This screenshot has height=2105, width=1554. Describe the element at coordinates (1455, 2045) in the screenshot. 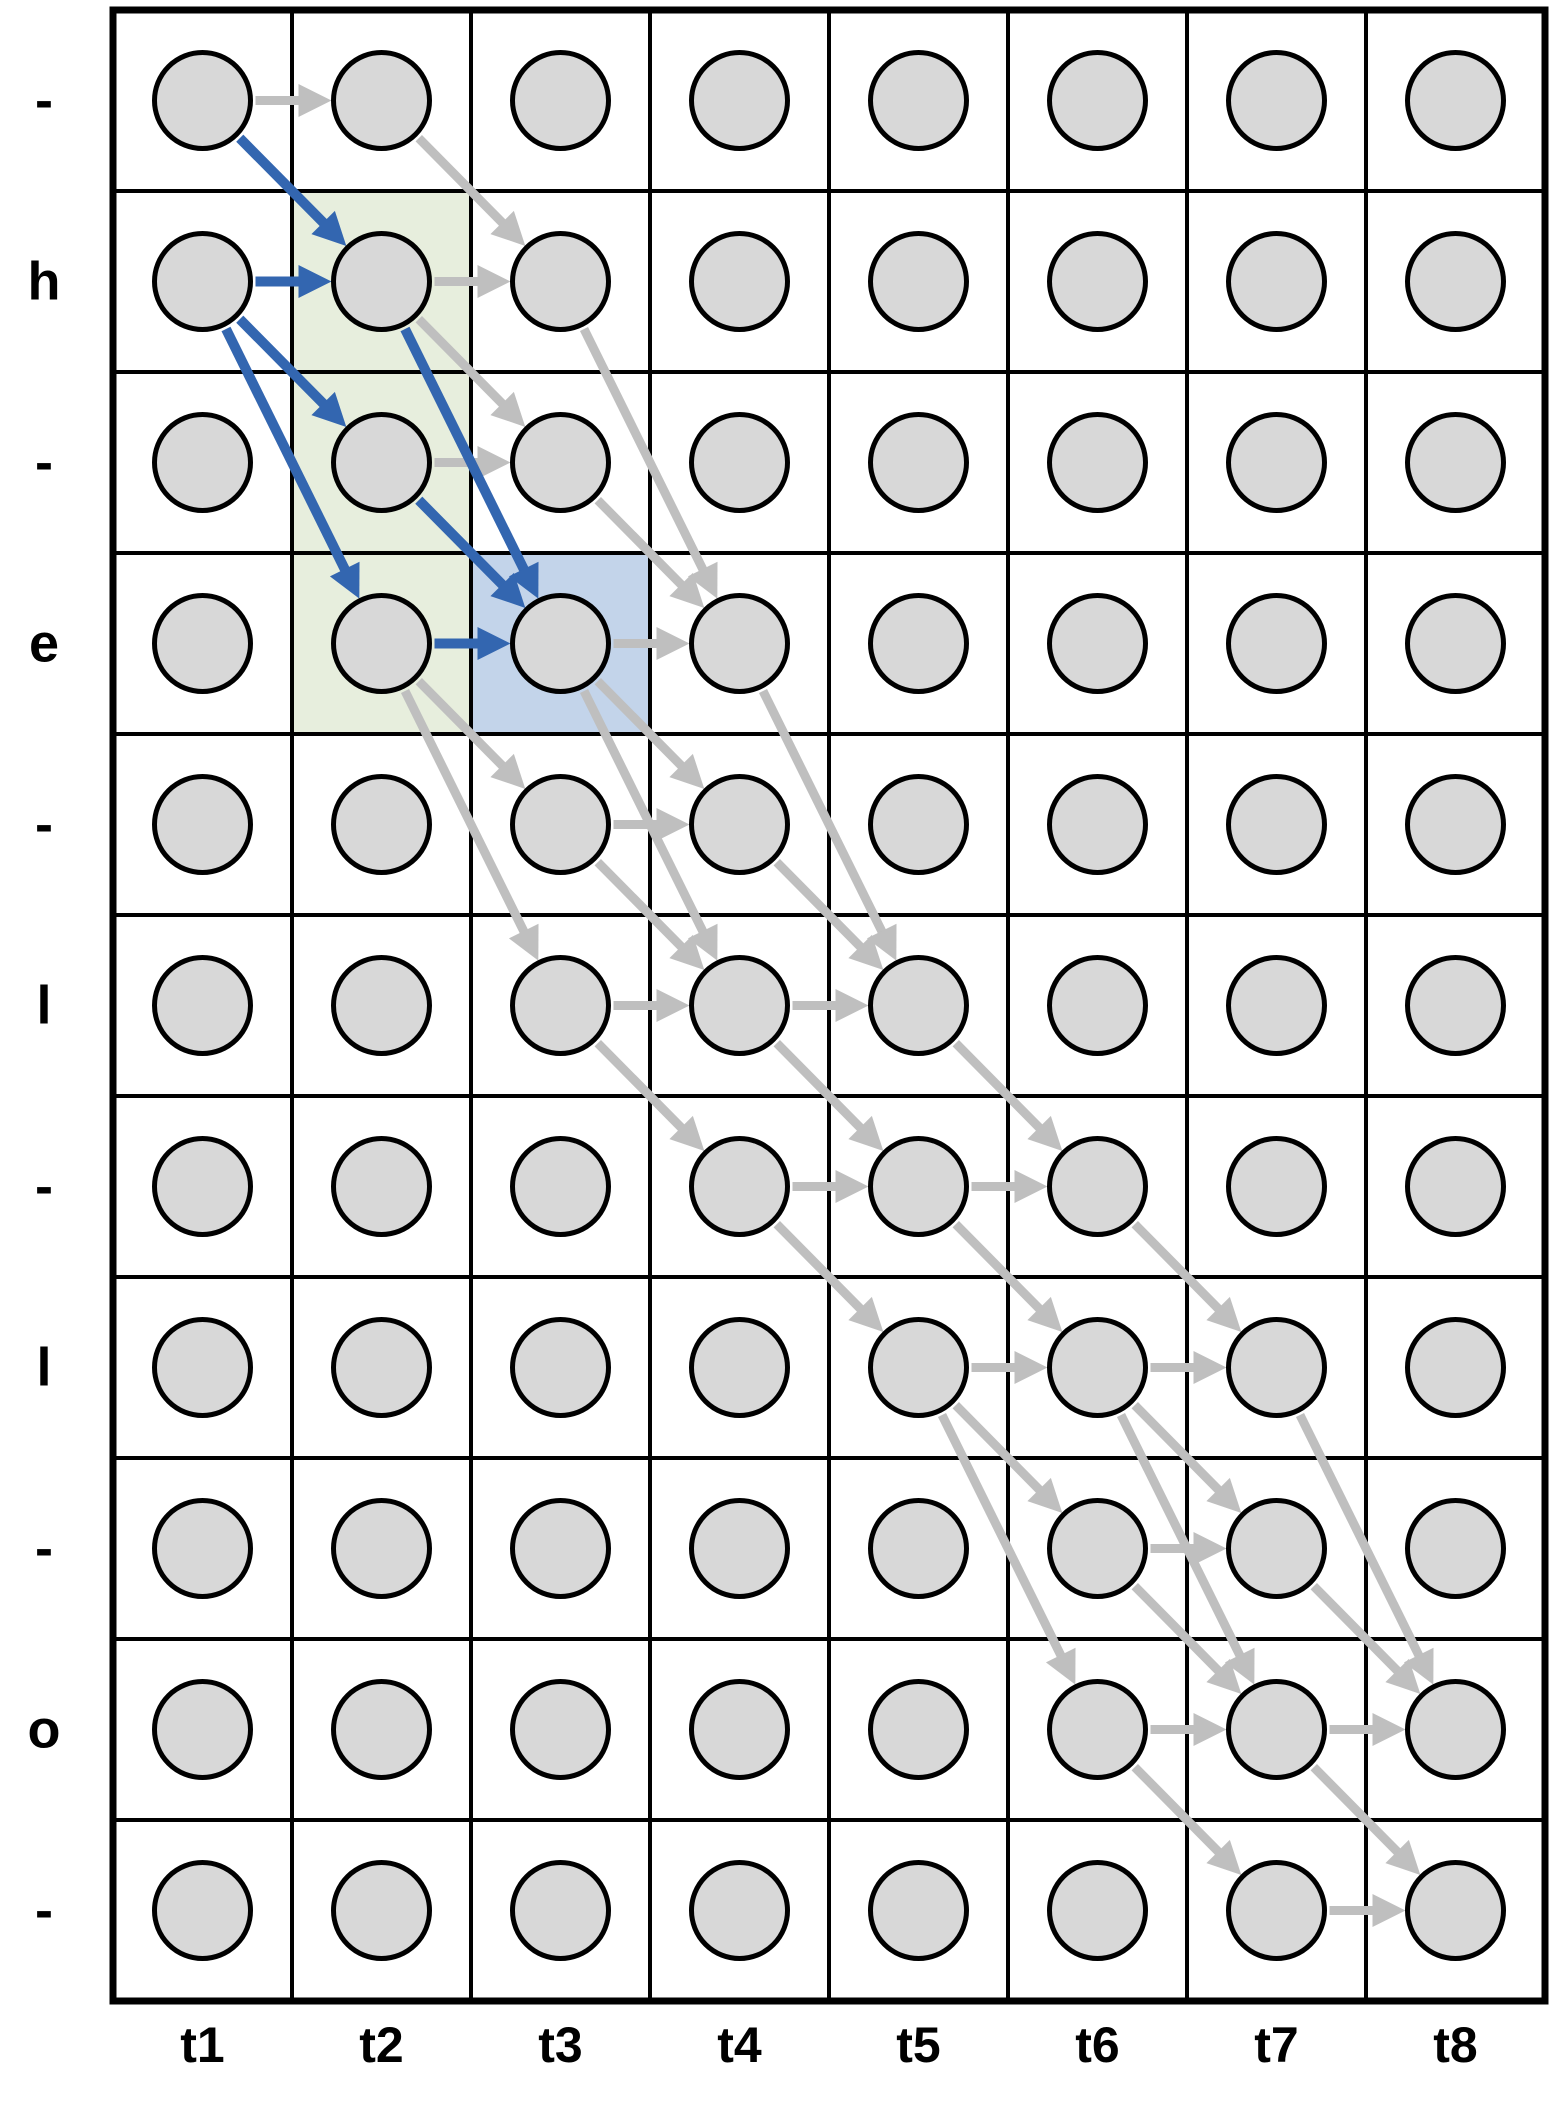

I see `time-label: t8` at that location.